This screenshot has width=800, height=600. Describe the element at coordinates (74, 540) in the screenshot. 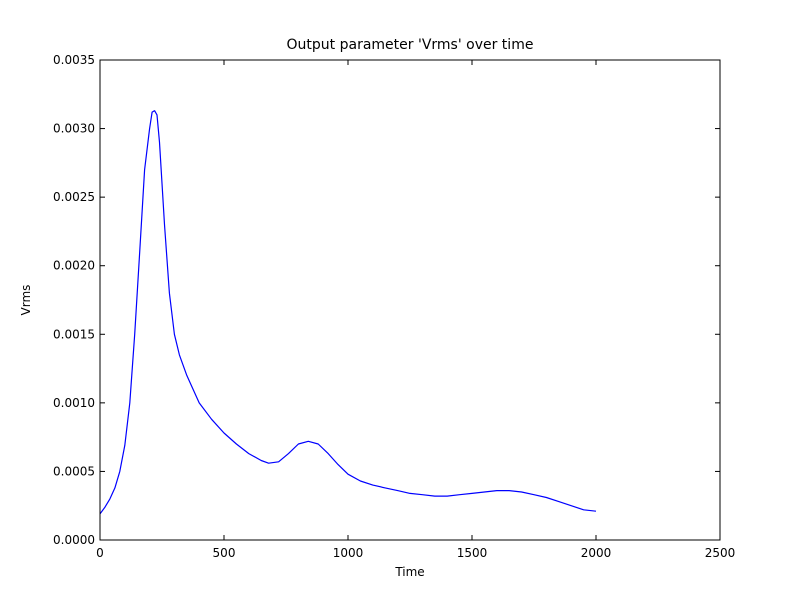

I see `y-tick-label: 0.0000` at that location.